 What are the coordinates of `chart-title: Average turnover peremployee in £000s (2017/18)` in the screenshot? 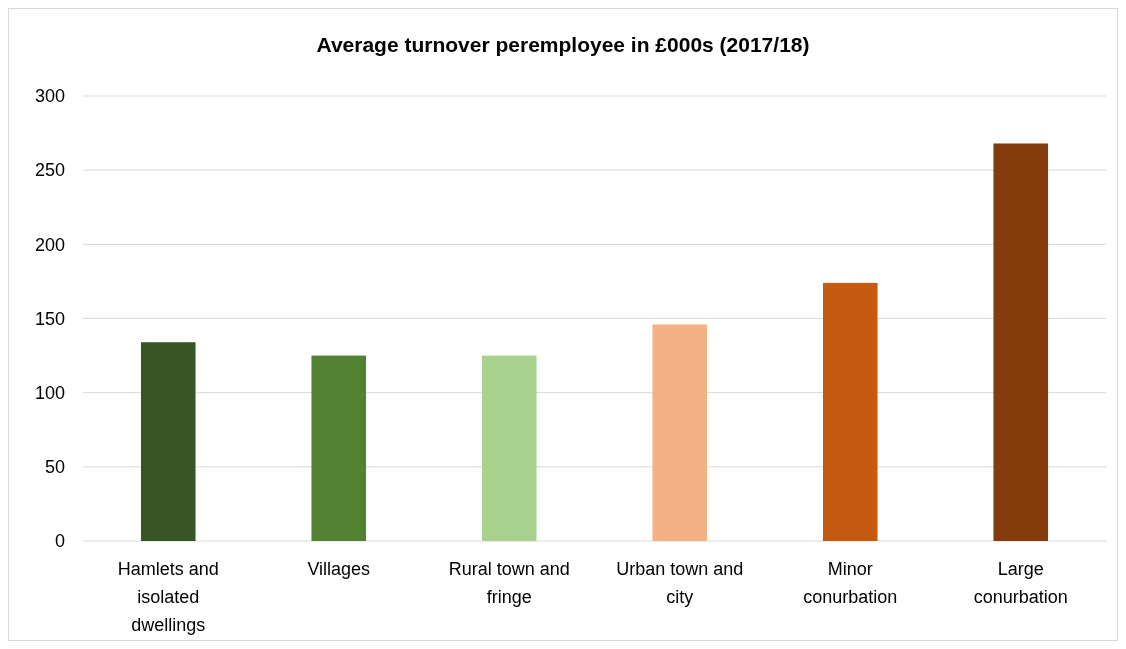 It's located at (563, 44).